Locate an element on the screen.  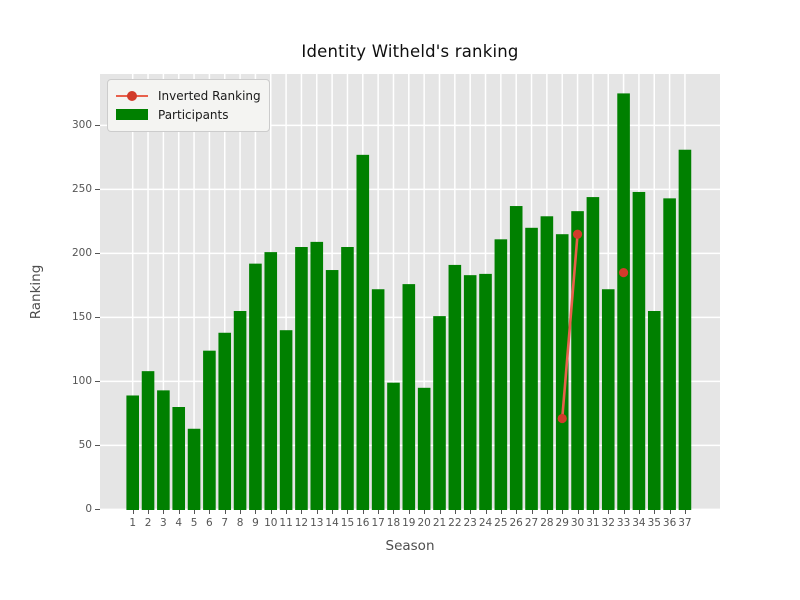
x-tick-label: 2 is located at coordinates (148, 523).